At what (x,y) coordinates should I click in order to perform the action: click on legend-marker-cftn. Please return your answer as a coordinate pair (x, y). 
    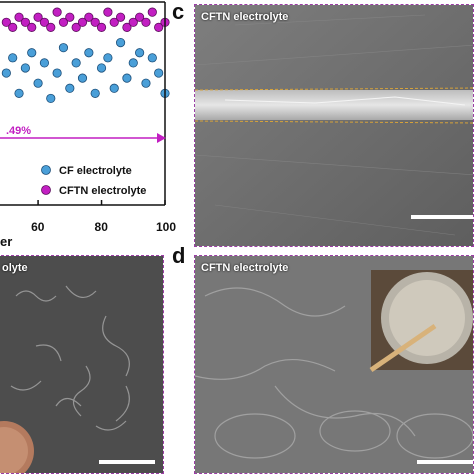
    Looking at the image, I should click on (46, 190).